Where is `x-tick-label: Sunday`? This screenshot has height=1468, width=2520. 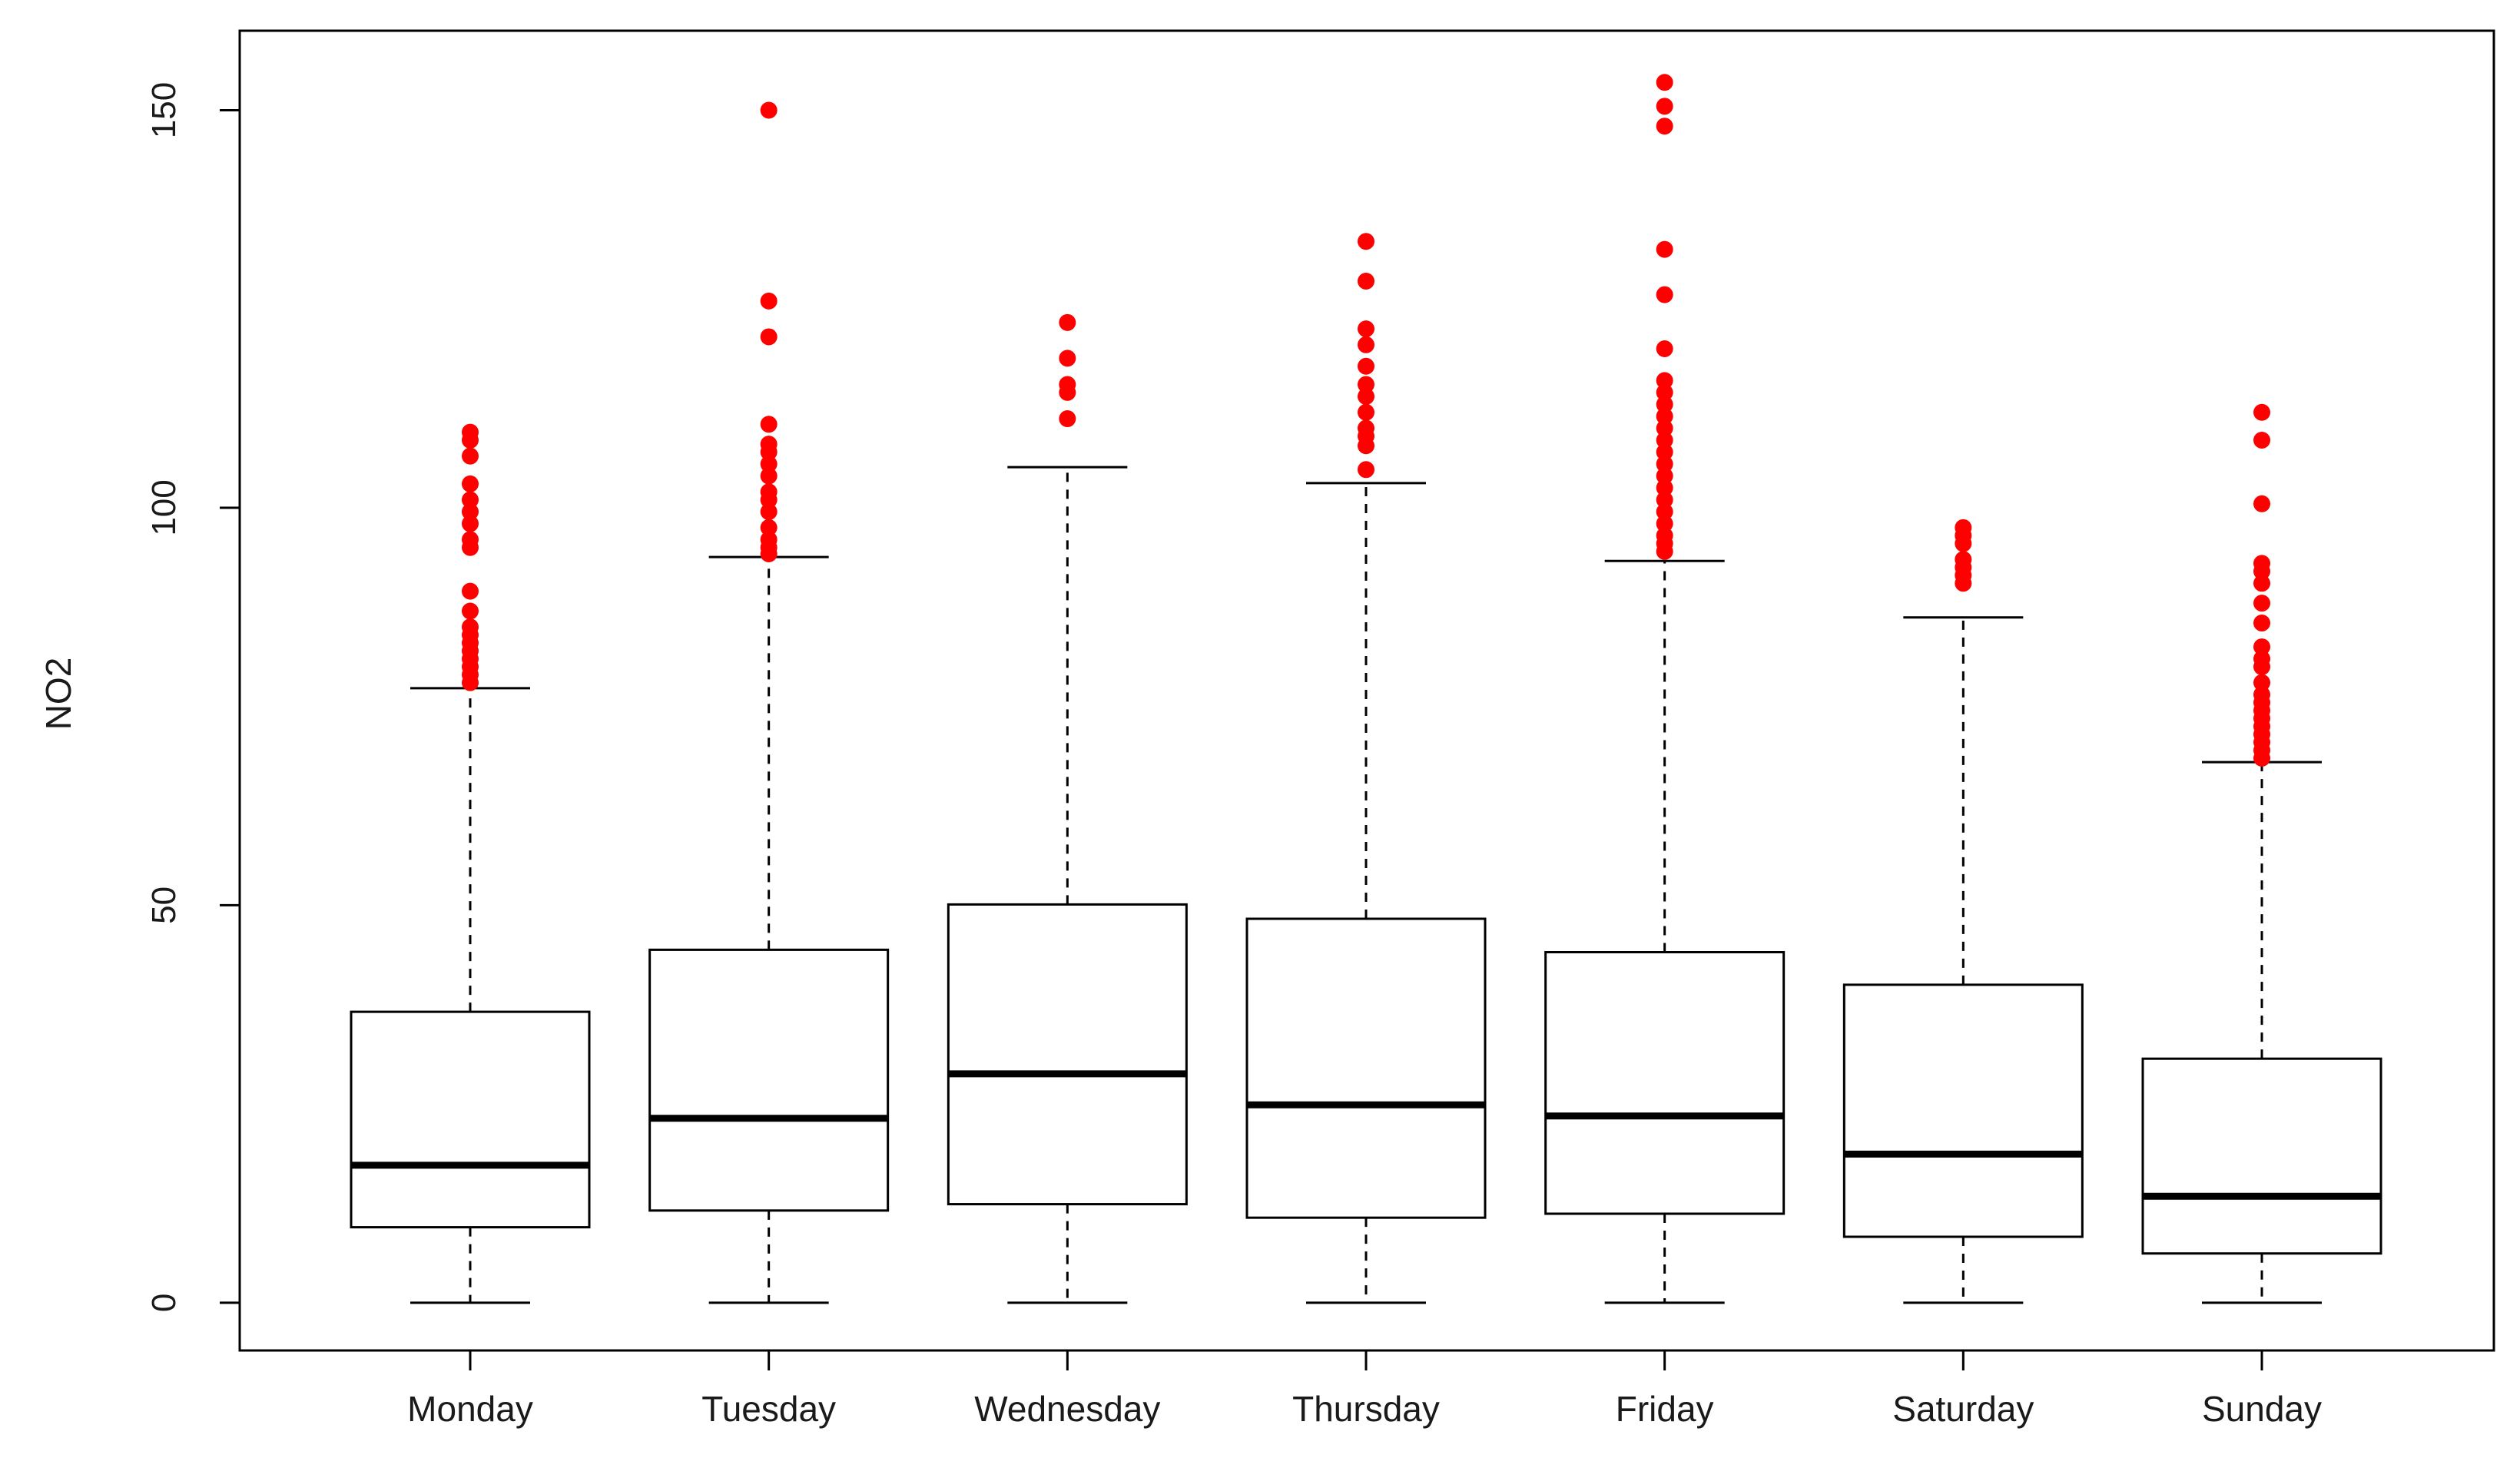 x-tick-label: Sunday is located at coordinates (2262, 1409).